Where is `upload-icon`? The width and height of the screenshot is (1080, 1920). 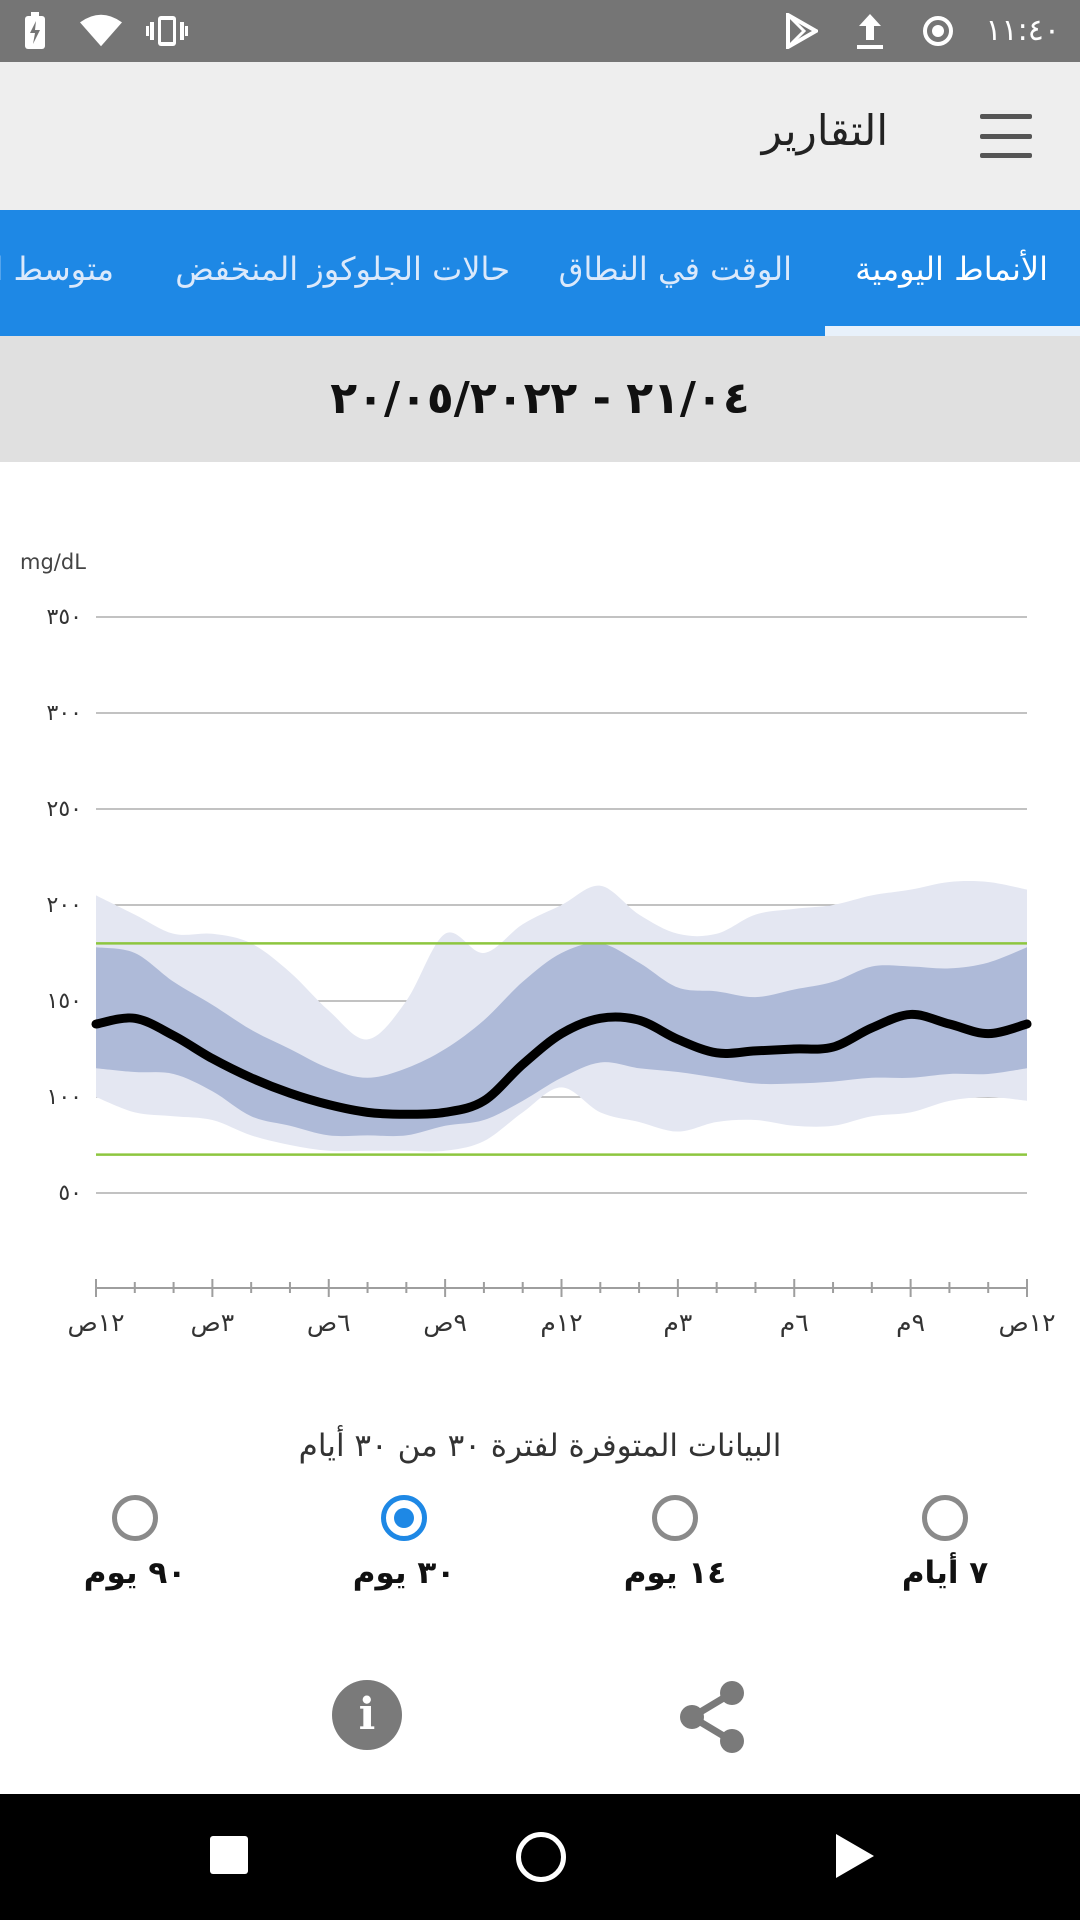 upload-icon is located at coordinates (870, 31).